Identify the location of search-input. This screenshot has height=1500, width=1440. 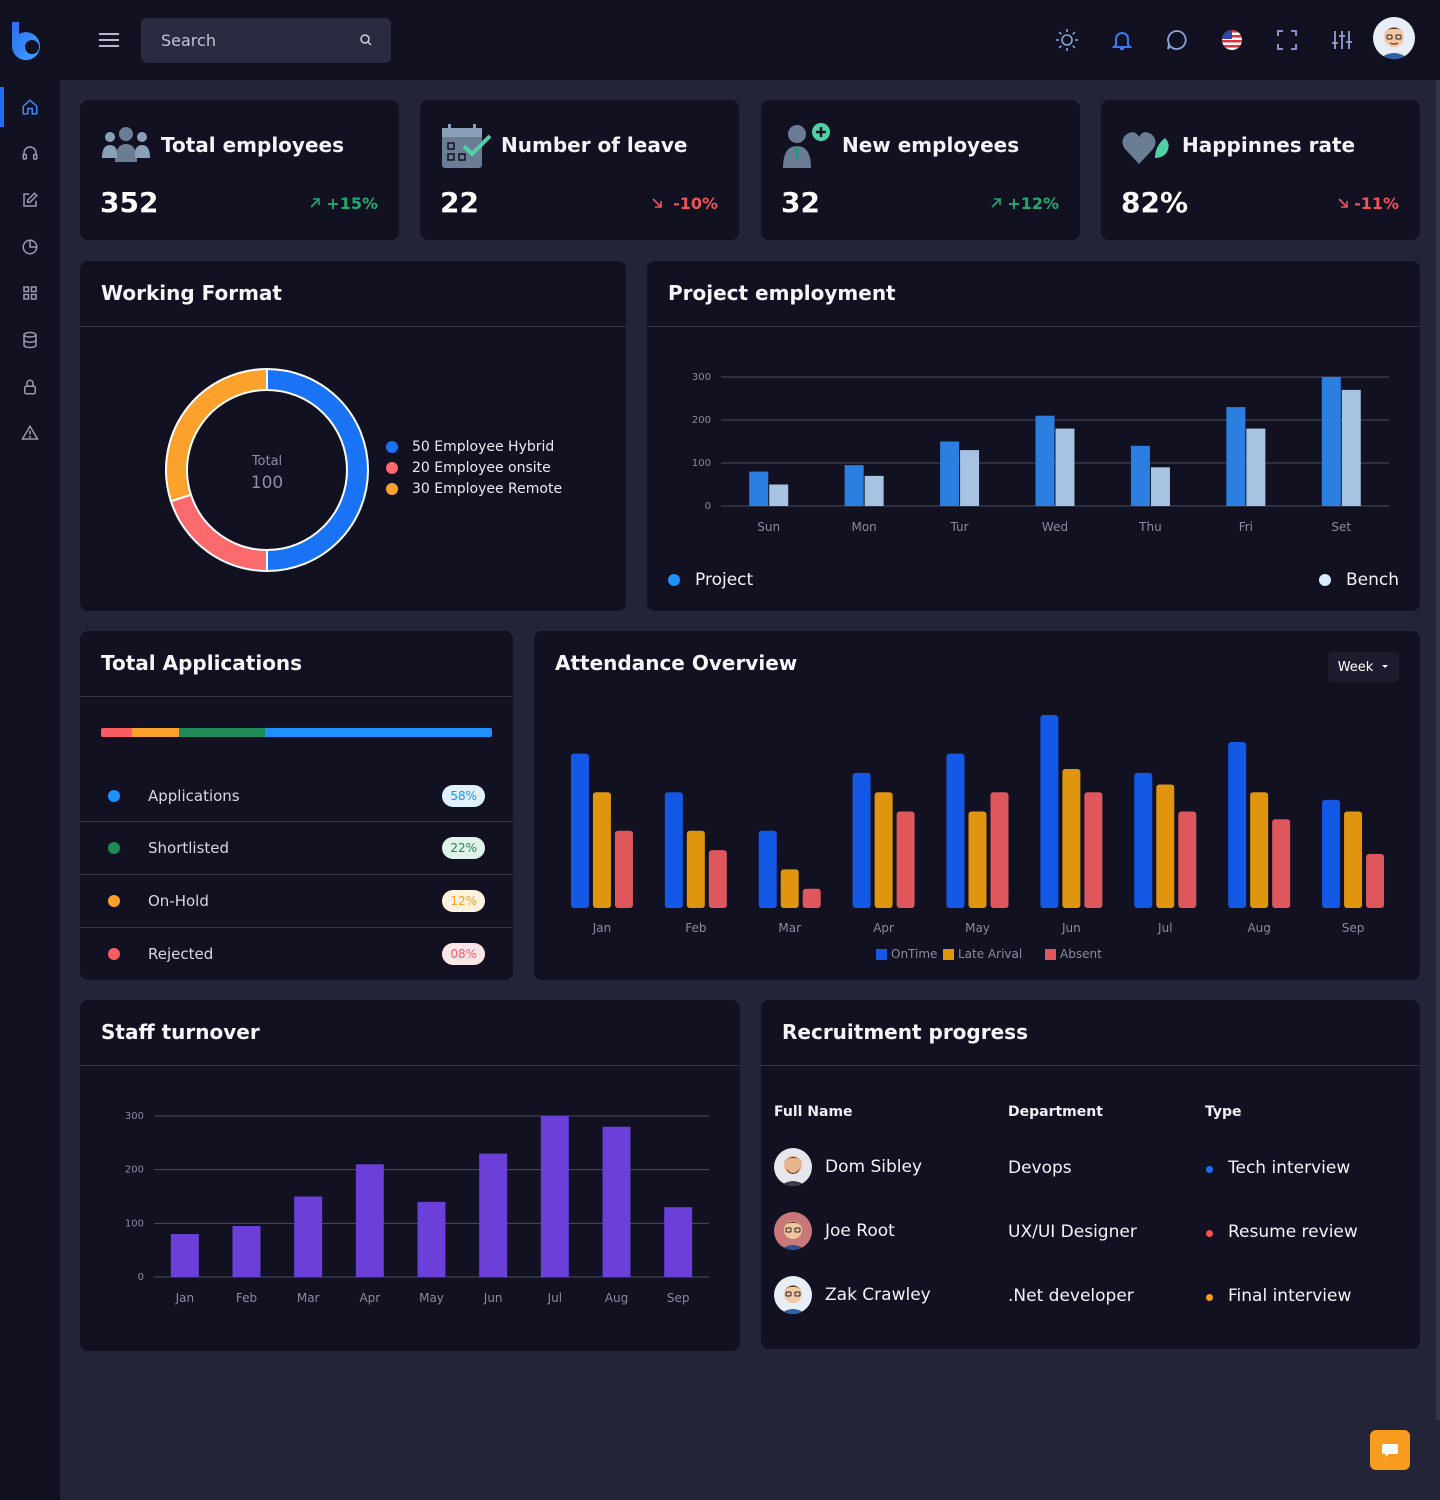
(256, 40).